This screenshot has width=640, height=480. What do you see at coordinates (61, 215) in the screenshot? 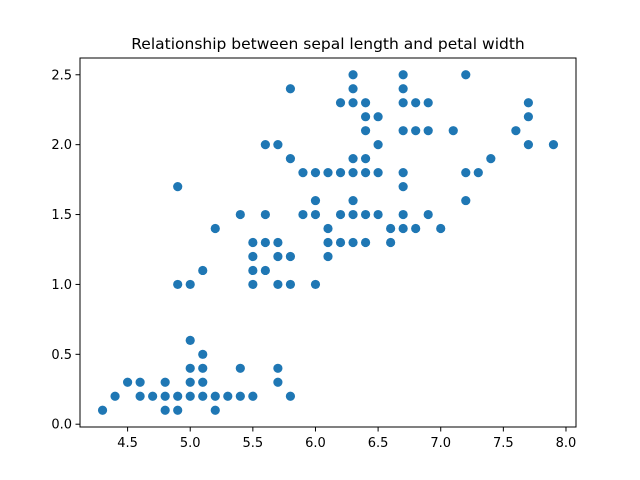
I see `y-tick-label: 1.5` at bounding box center [61, 215].